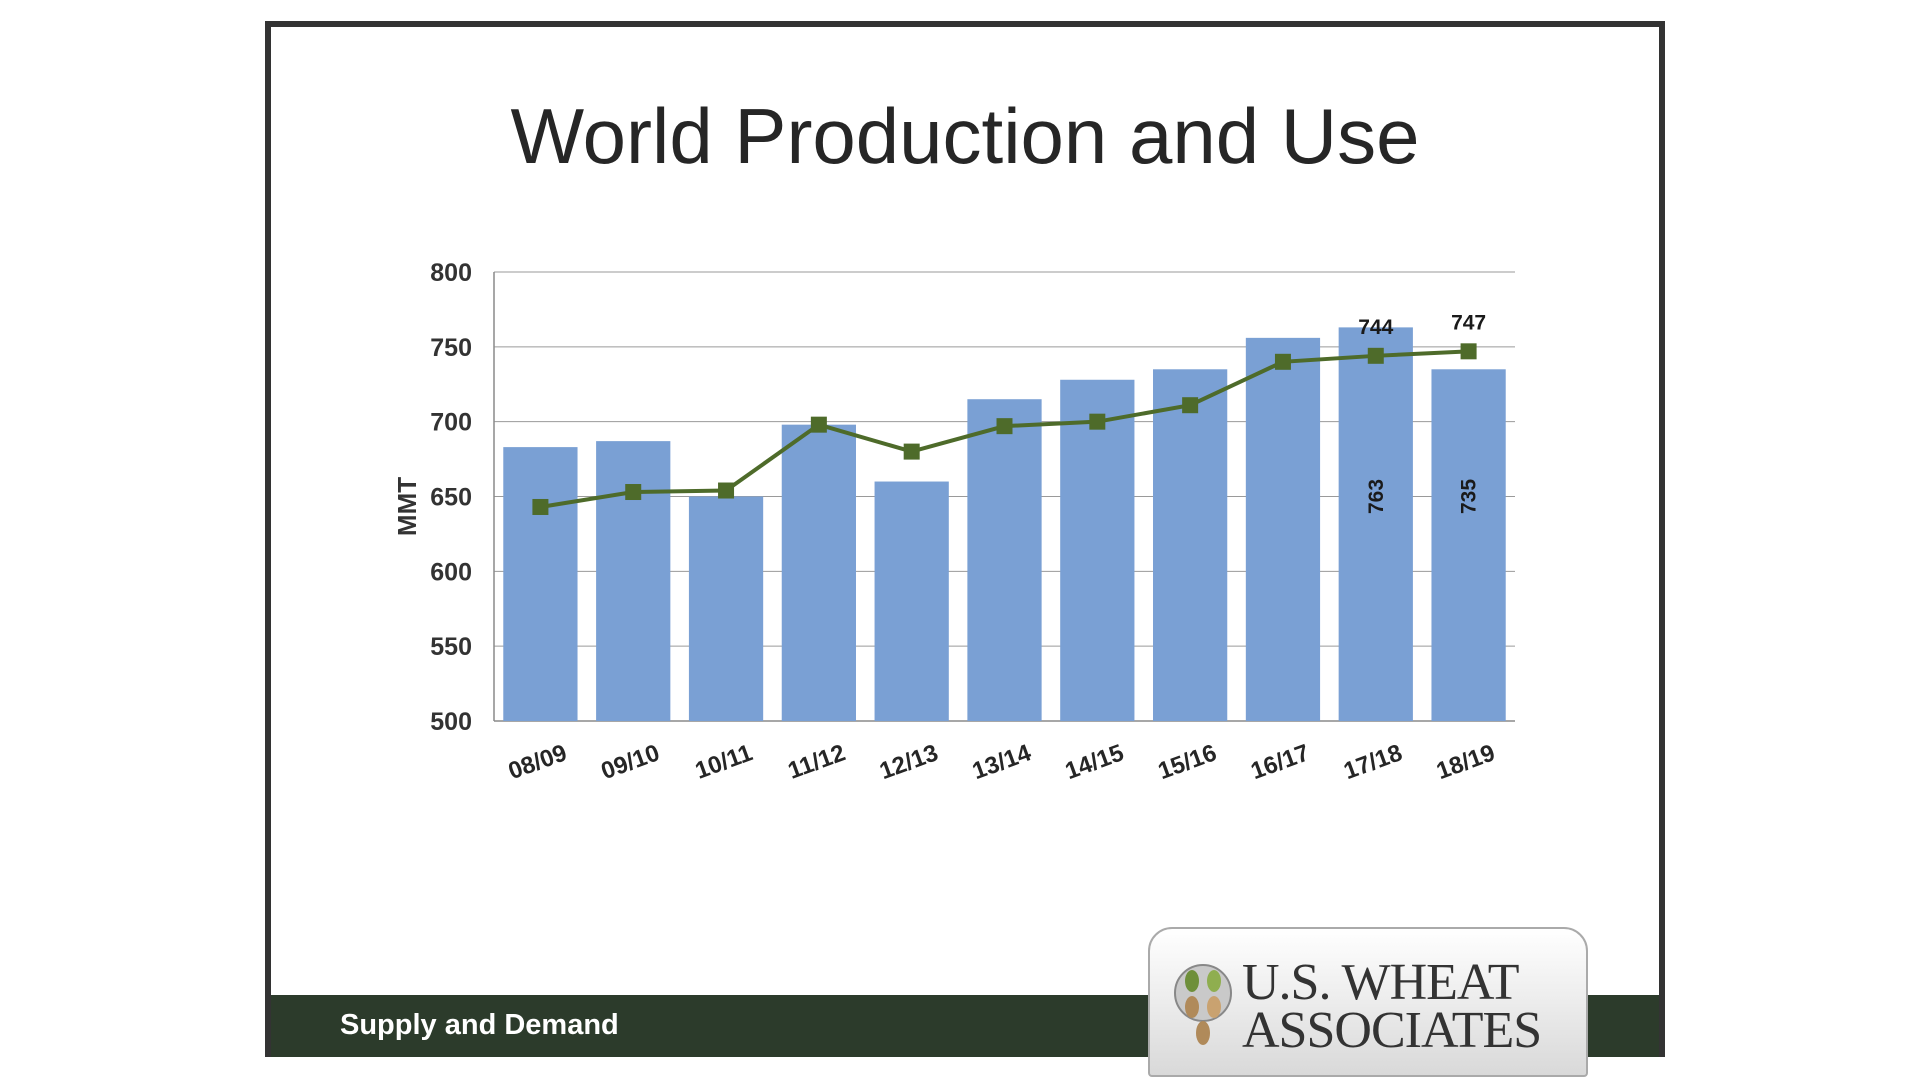 Image resolution: width=1920 pixels, height=1080 pixels. What do you see at coordinates (538, 762) in the screenshot?
I see `x-tick-label: 08/09` at bounding box center [538, 762].